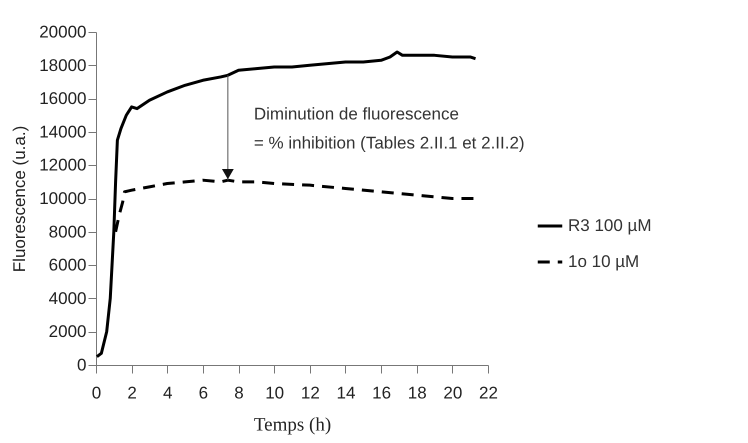 The height and width of the screenshot is (443, 748). Describe the element at coordinates (62, 132) in the screenshot. I see `y-tick-label: 14000` at that location.